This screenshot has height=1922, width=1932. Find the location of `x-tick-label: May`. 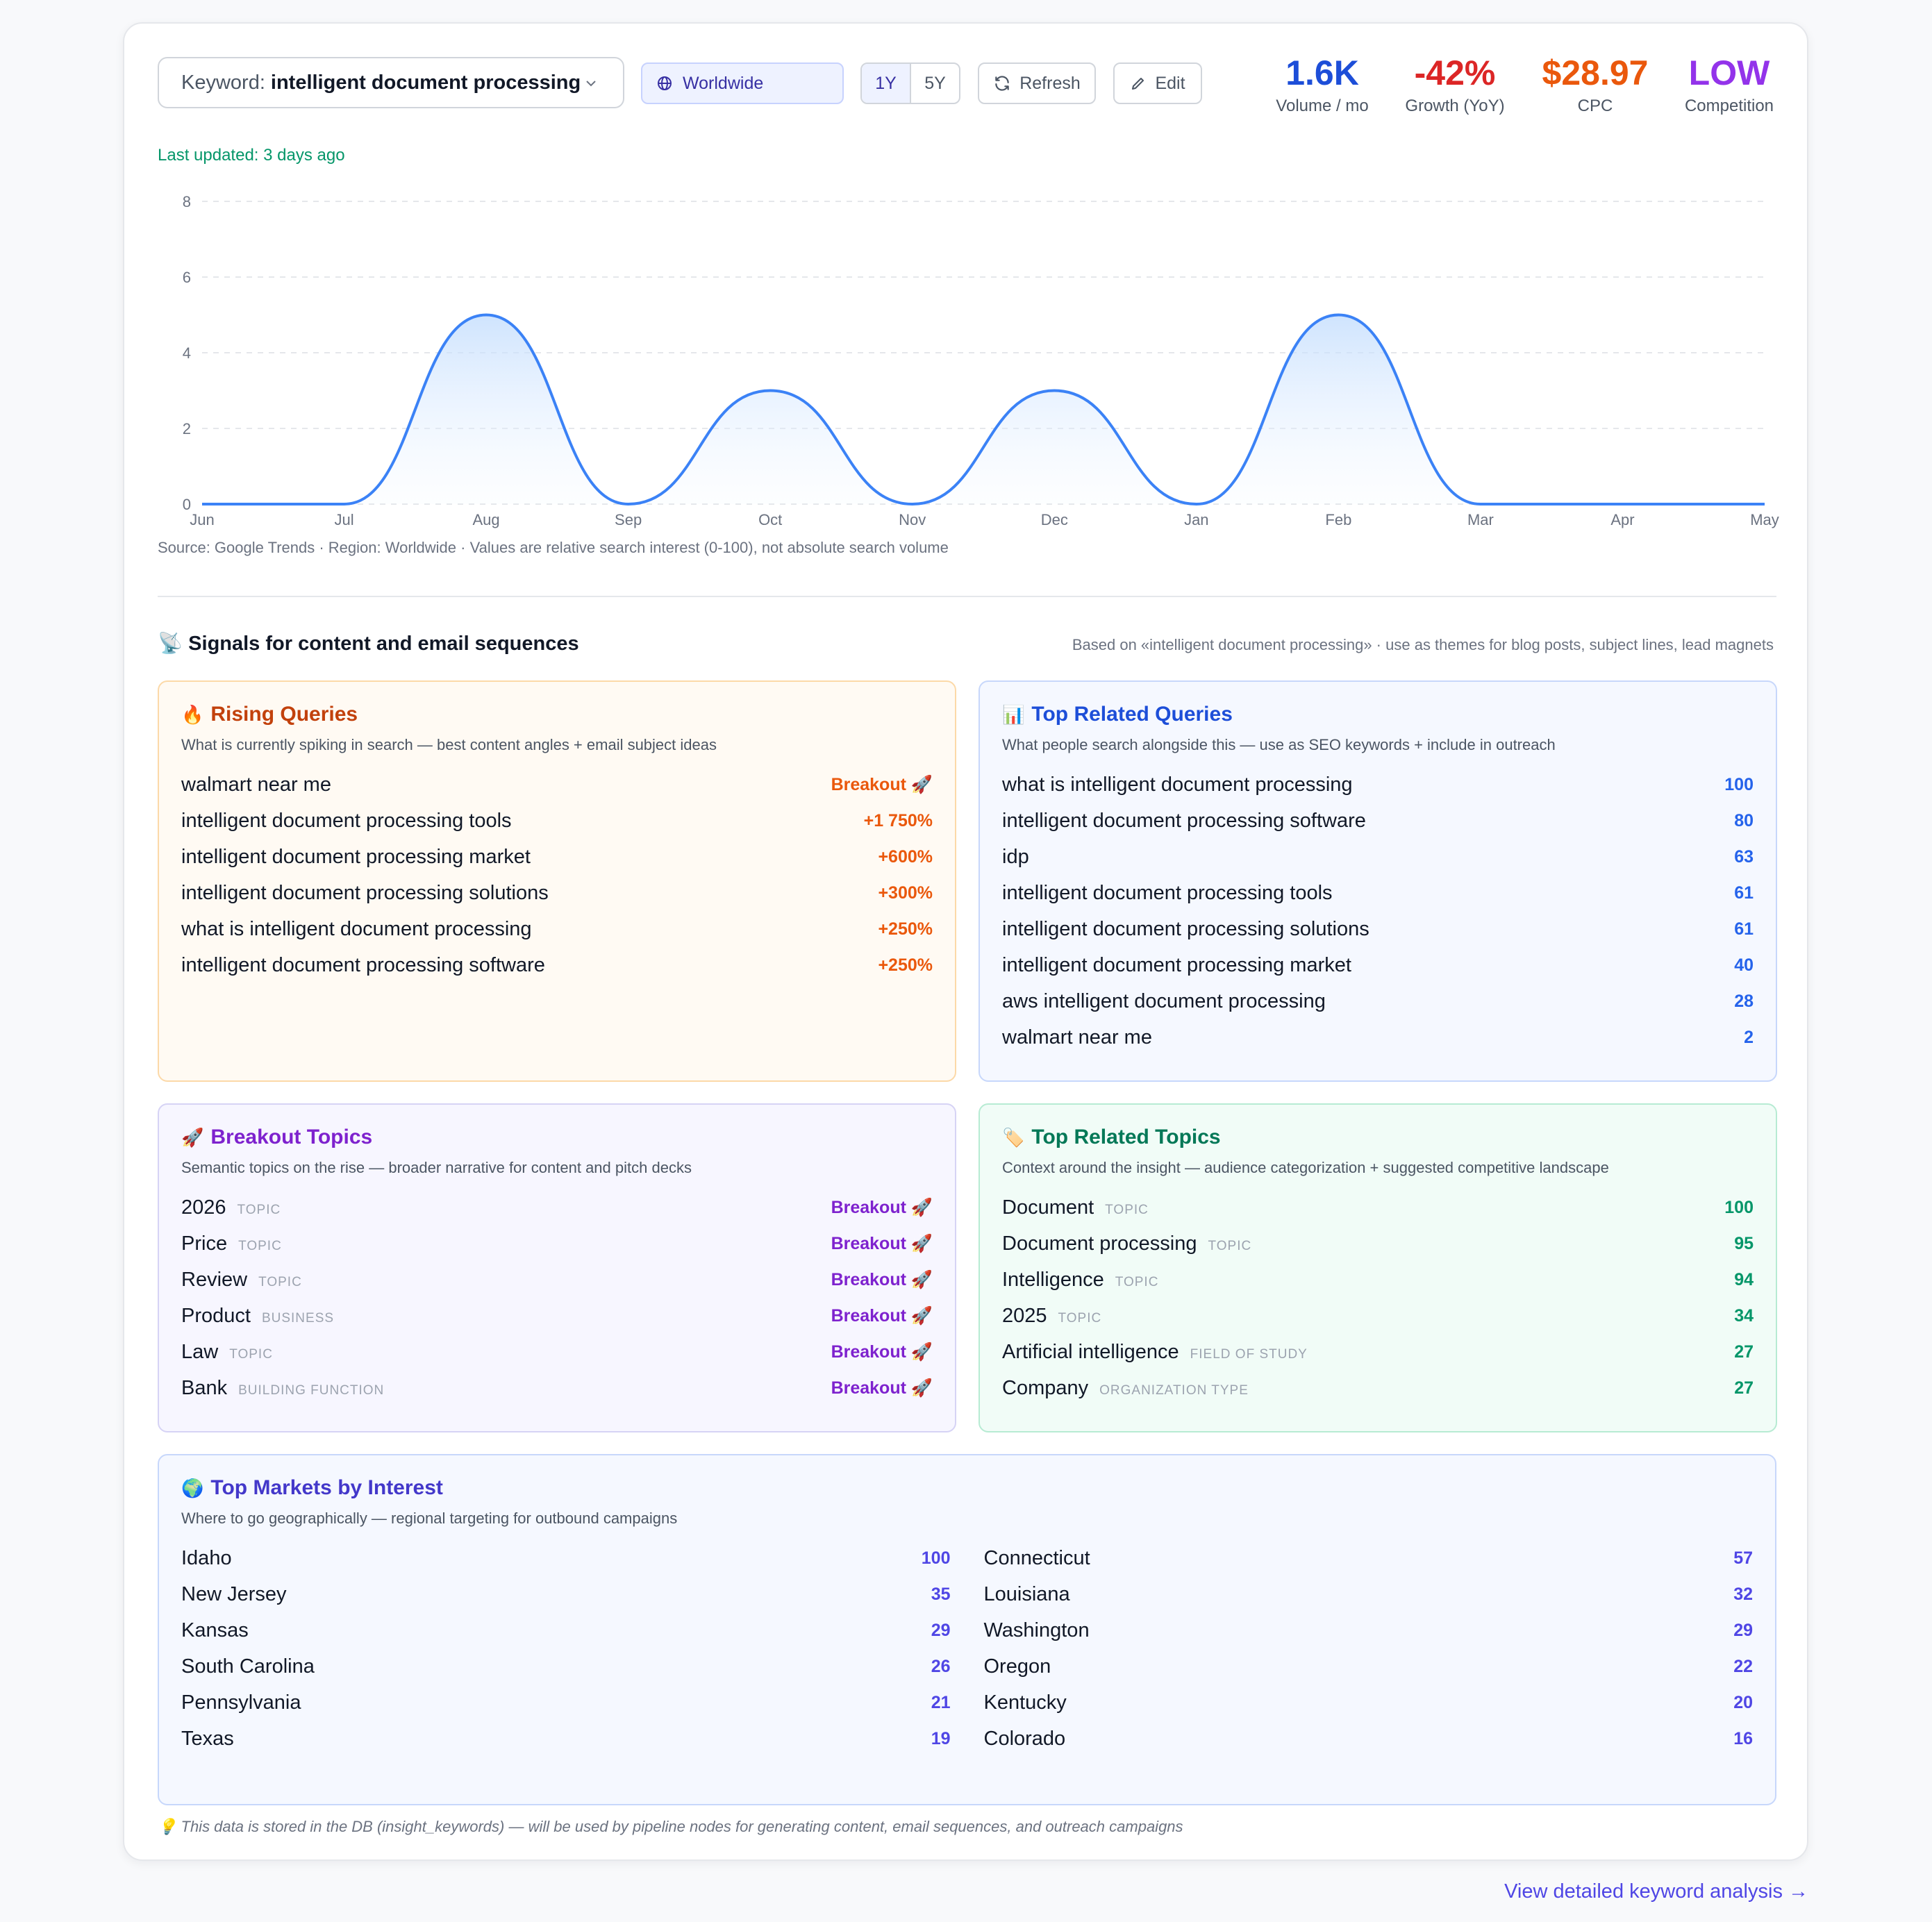

x-tick-label: May is located at coordinates (1765, 519).